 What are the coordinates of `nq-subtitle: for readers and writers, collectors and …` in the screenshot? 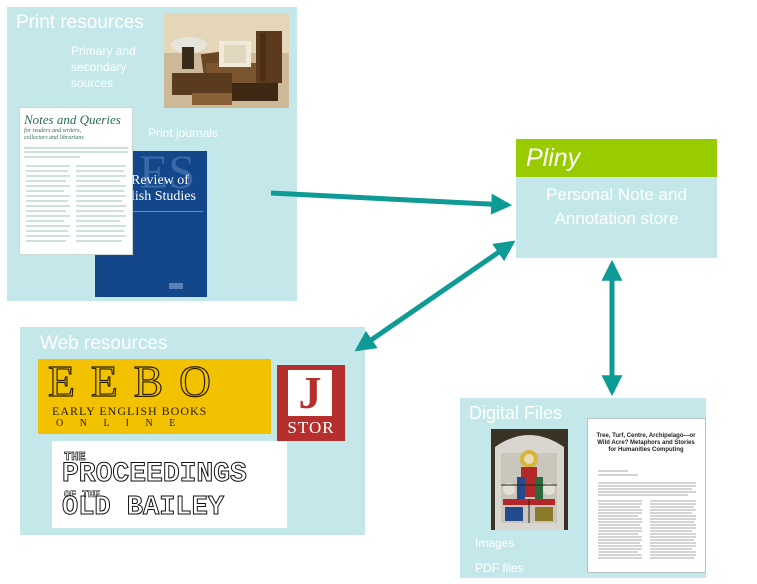 It's located at (54, 134).